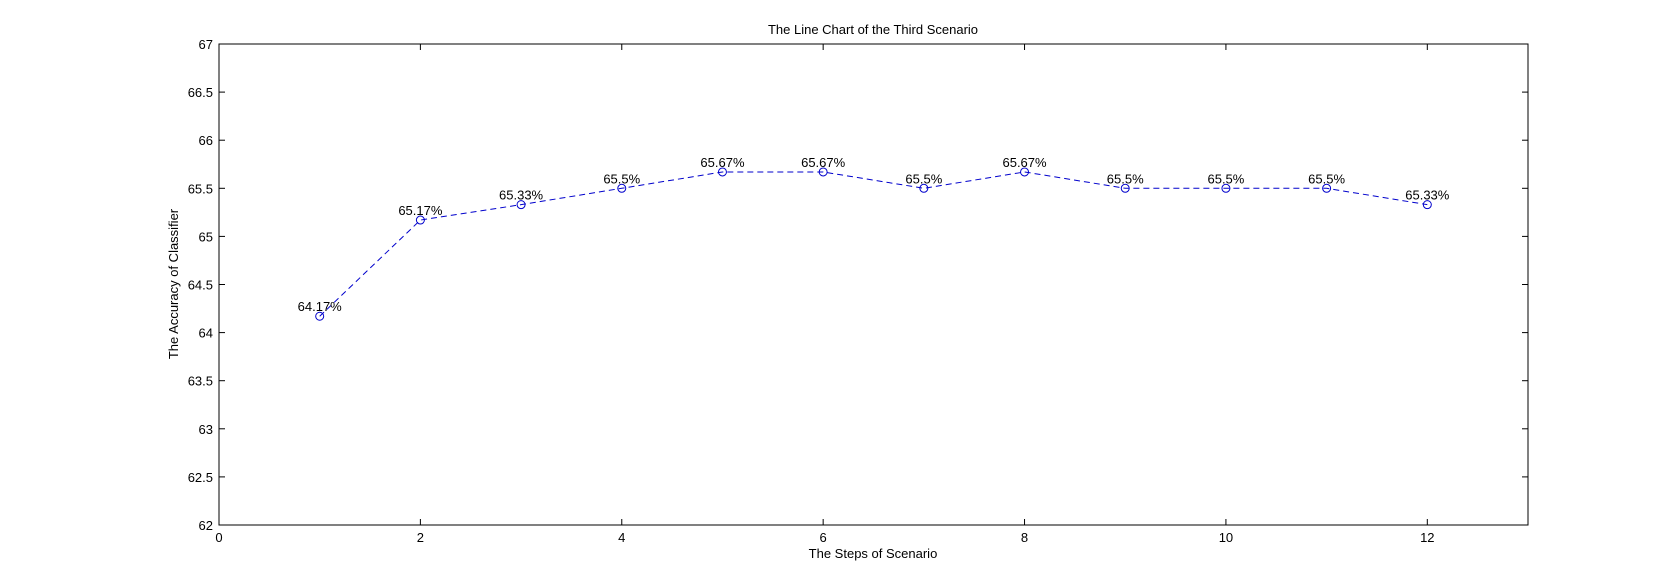  What do you see at coordinates (200, 381) in the screenshot?
I see `y-tick-label: 63.5` at bounding box center [200, 381].